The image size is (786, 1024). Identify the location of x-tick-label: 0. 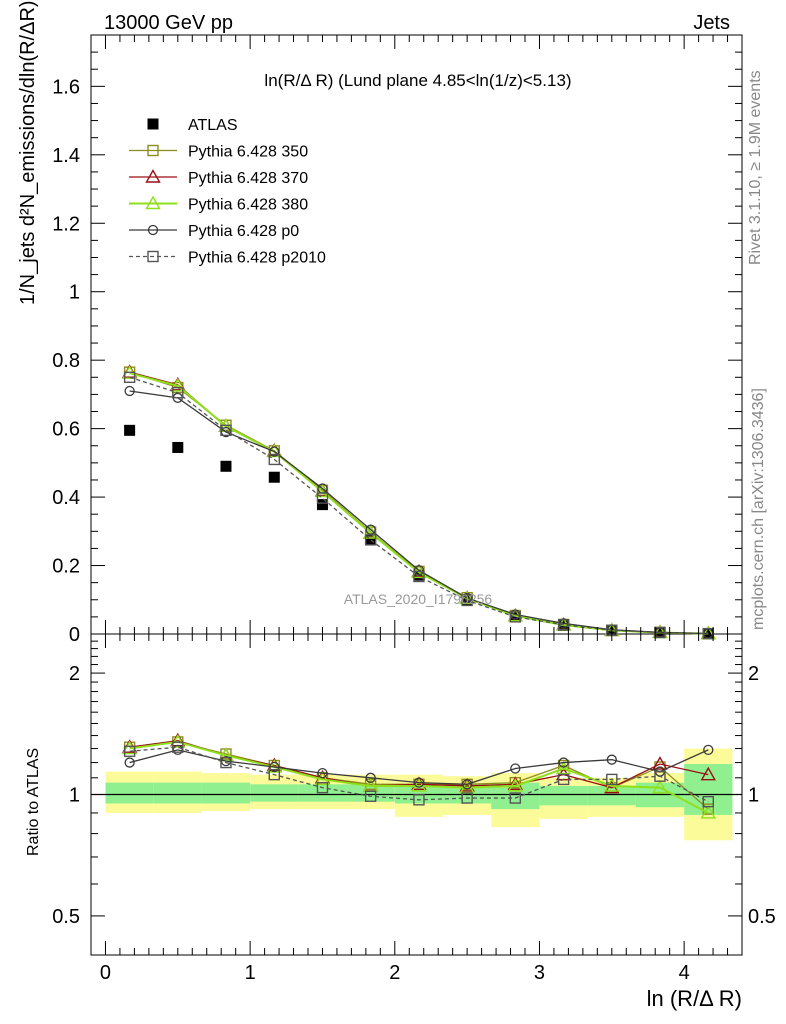
(105, 973).